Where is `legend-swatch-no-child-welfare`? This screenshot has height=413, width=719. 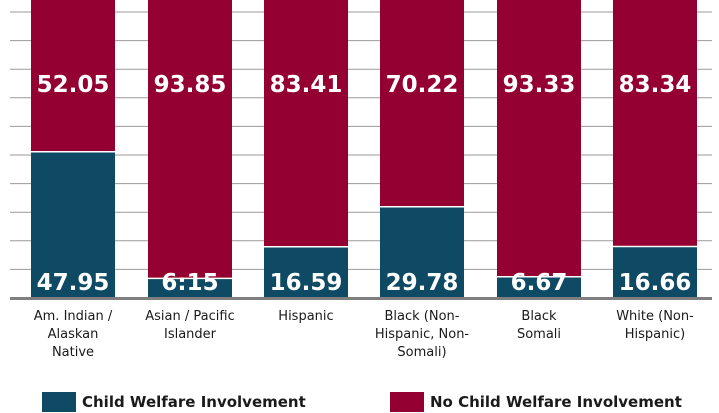
legend-swatch-no-child-welfare is located at coordinates (407, 402).